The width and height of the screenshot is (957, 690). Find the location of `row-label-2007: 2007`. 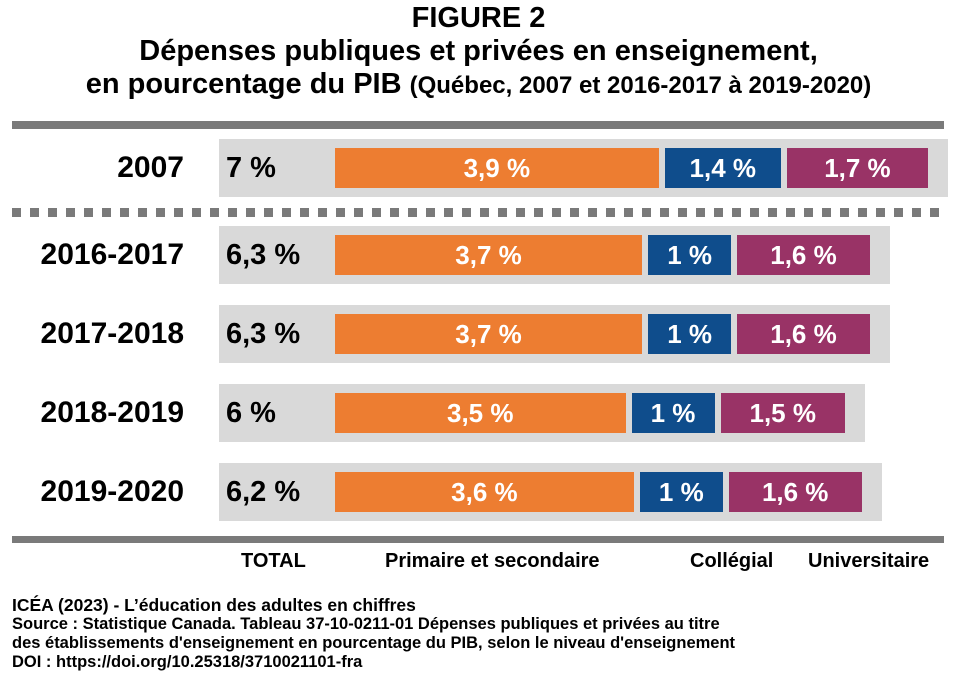

row-label-2007: 2007 is located at coordinates (150, 167).